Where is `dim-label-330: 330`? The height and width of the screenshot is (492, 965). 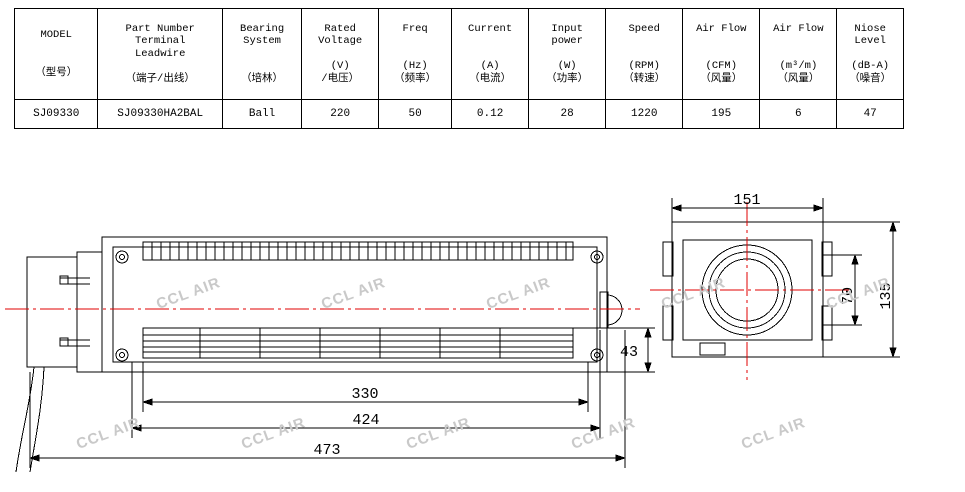 dim-label-330: 330 is located at coordinates (364, 394).